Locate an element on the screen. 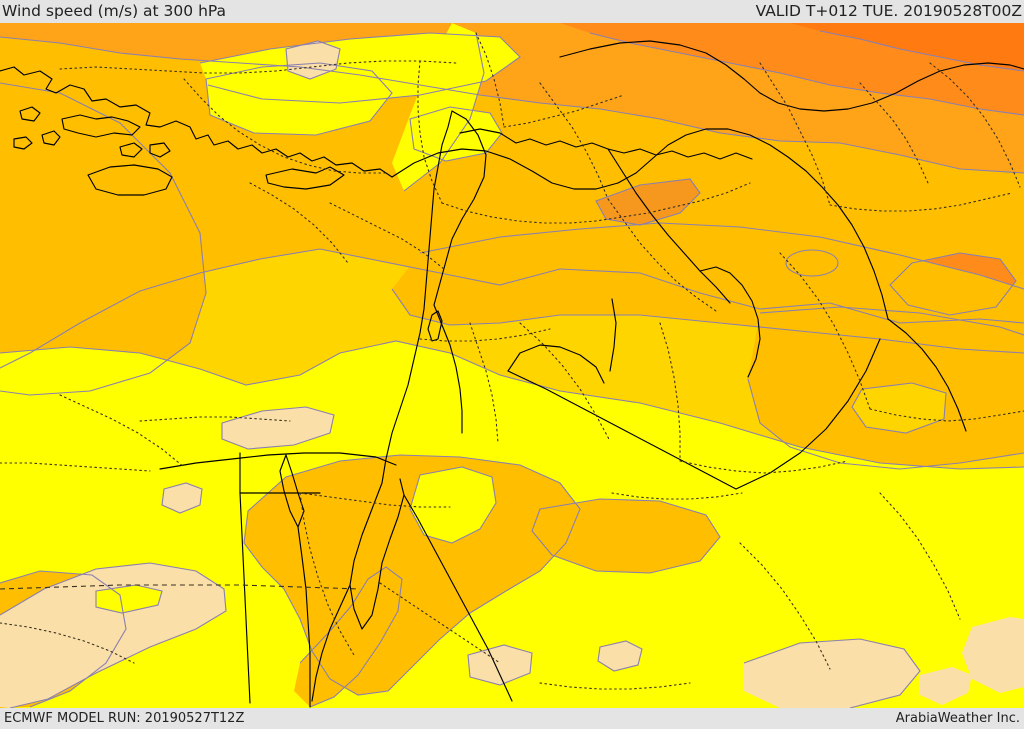 The height and width of the screenshot is (729, 1024). internal-border-bb is located at coordinates (677, 496).